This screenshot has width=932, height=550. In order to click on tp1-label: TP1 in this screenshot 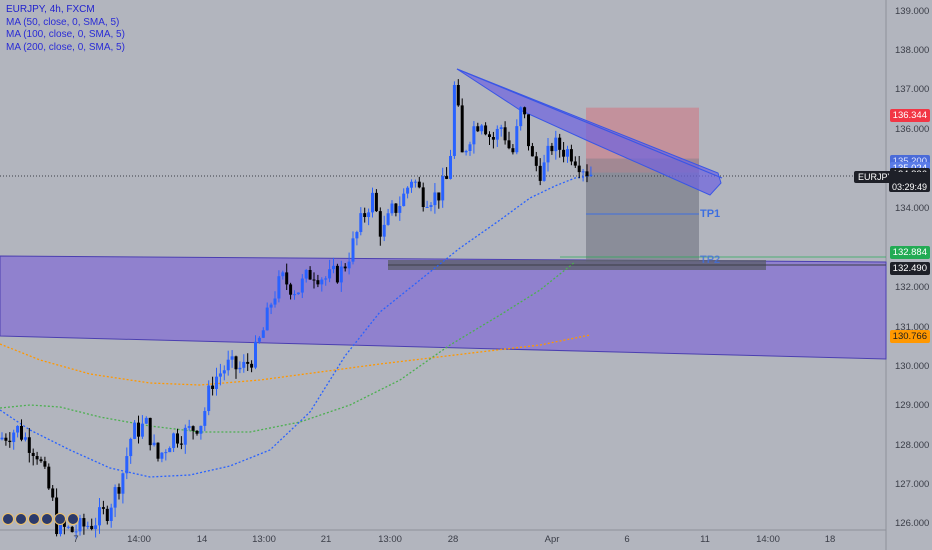, I will do `click(710, 214)`.